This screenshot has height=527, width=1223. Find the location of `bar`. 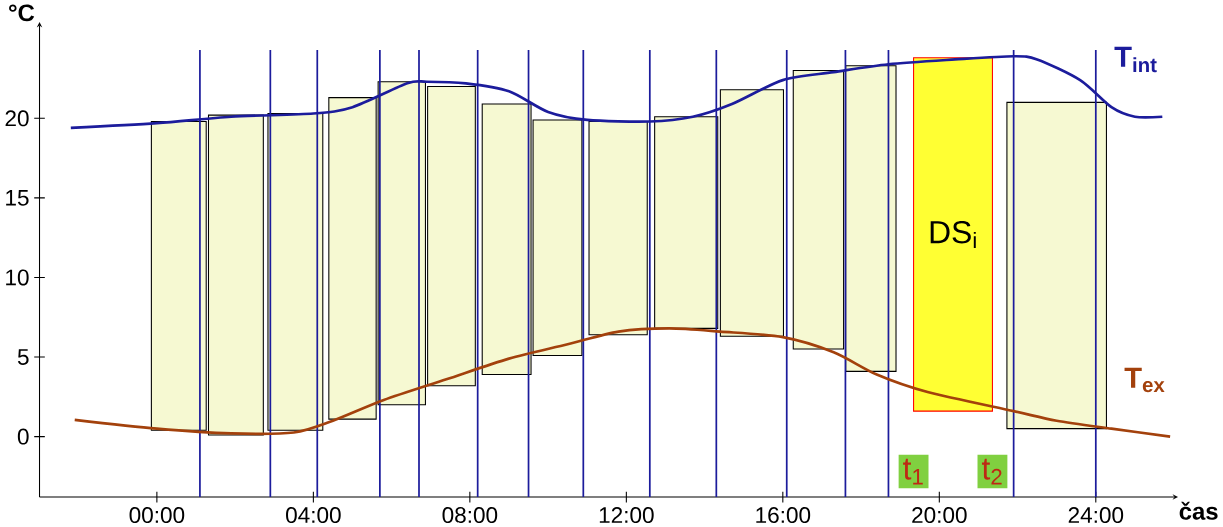

bar is located at coordinates (295, 271).